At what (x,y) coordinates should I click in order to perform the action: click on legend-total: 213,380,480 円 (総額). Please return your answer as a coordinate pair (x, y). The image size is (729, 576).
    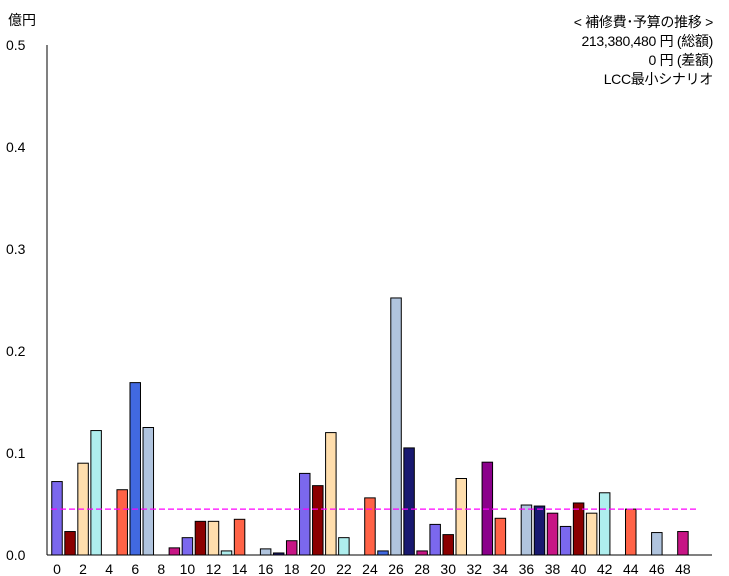
    Looking at the image, I should click on (647, 41).